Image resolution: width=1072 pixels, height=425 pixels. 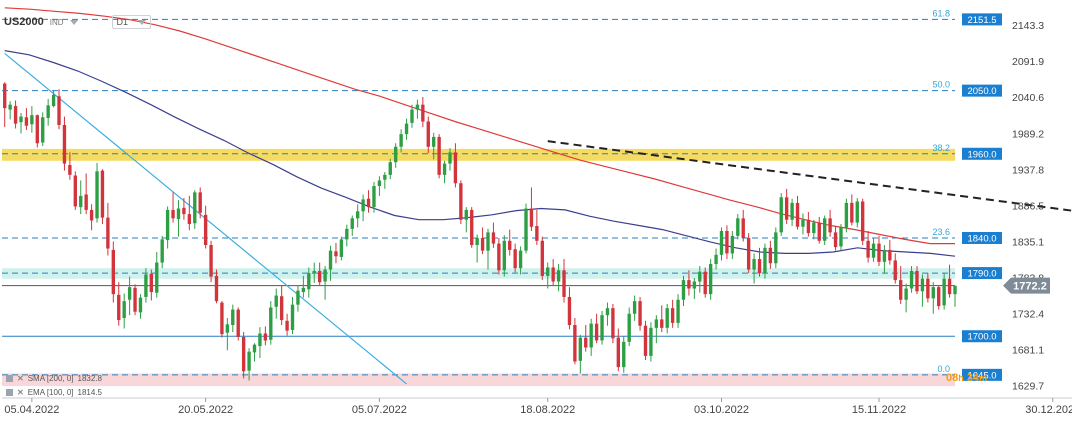 What do you see at coordinates (379, 410) in the screenshot?
I see `x-tick-label: 05.07.2022` at bounding box center [379, 410].